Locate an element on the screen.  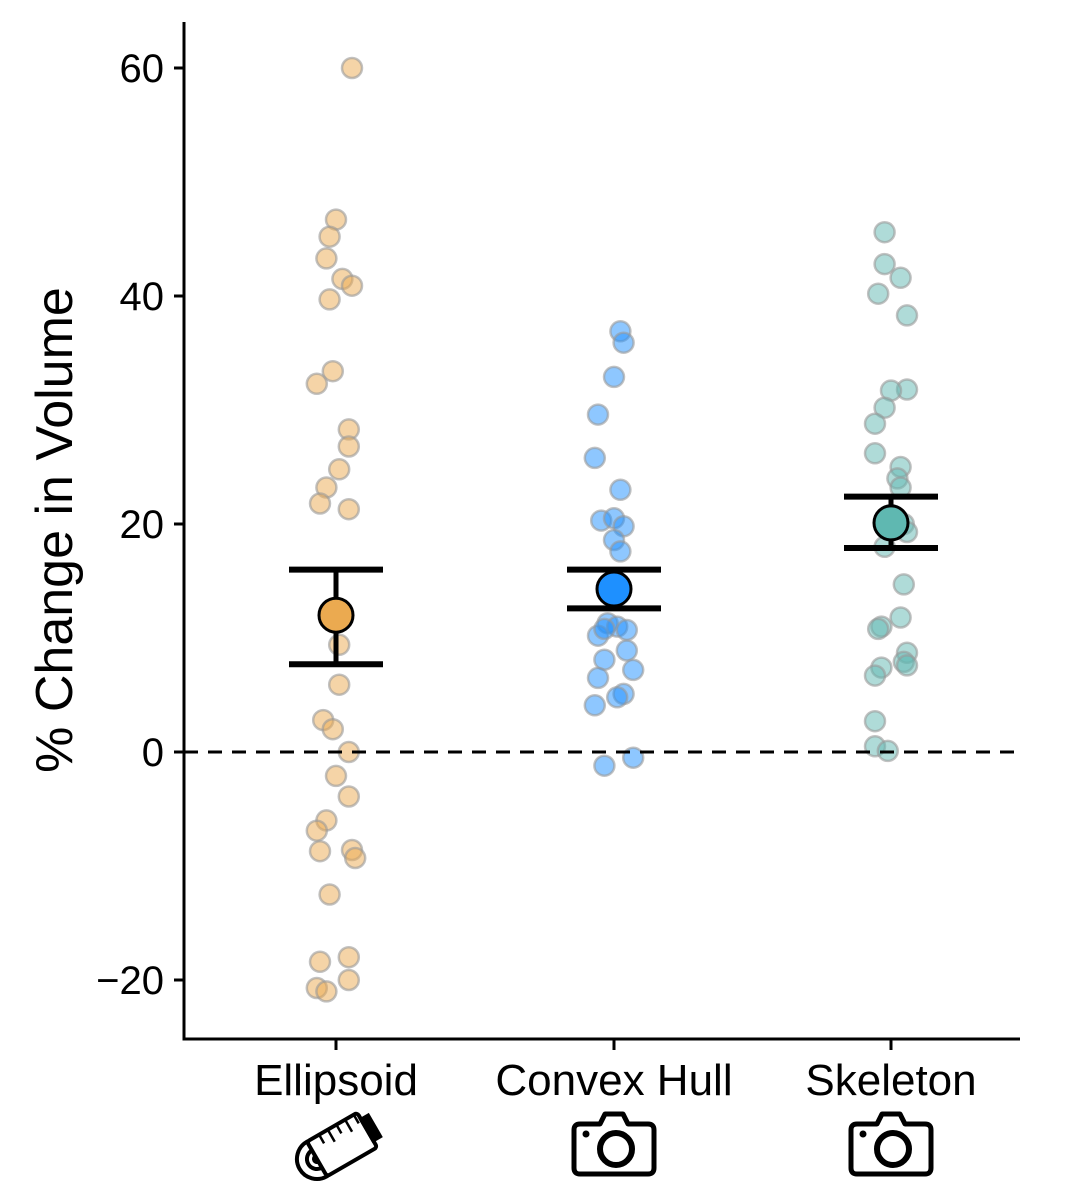
category-label-convex-hull: Convex Hull is located at coordinates (613, 1080).